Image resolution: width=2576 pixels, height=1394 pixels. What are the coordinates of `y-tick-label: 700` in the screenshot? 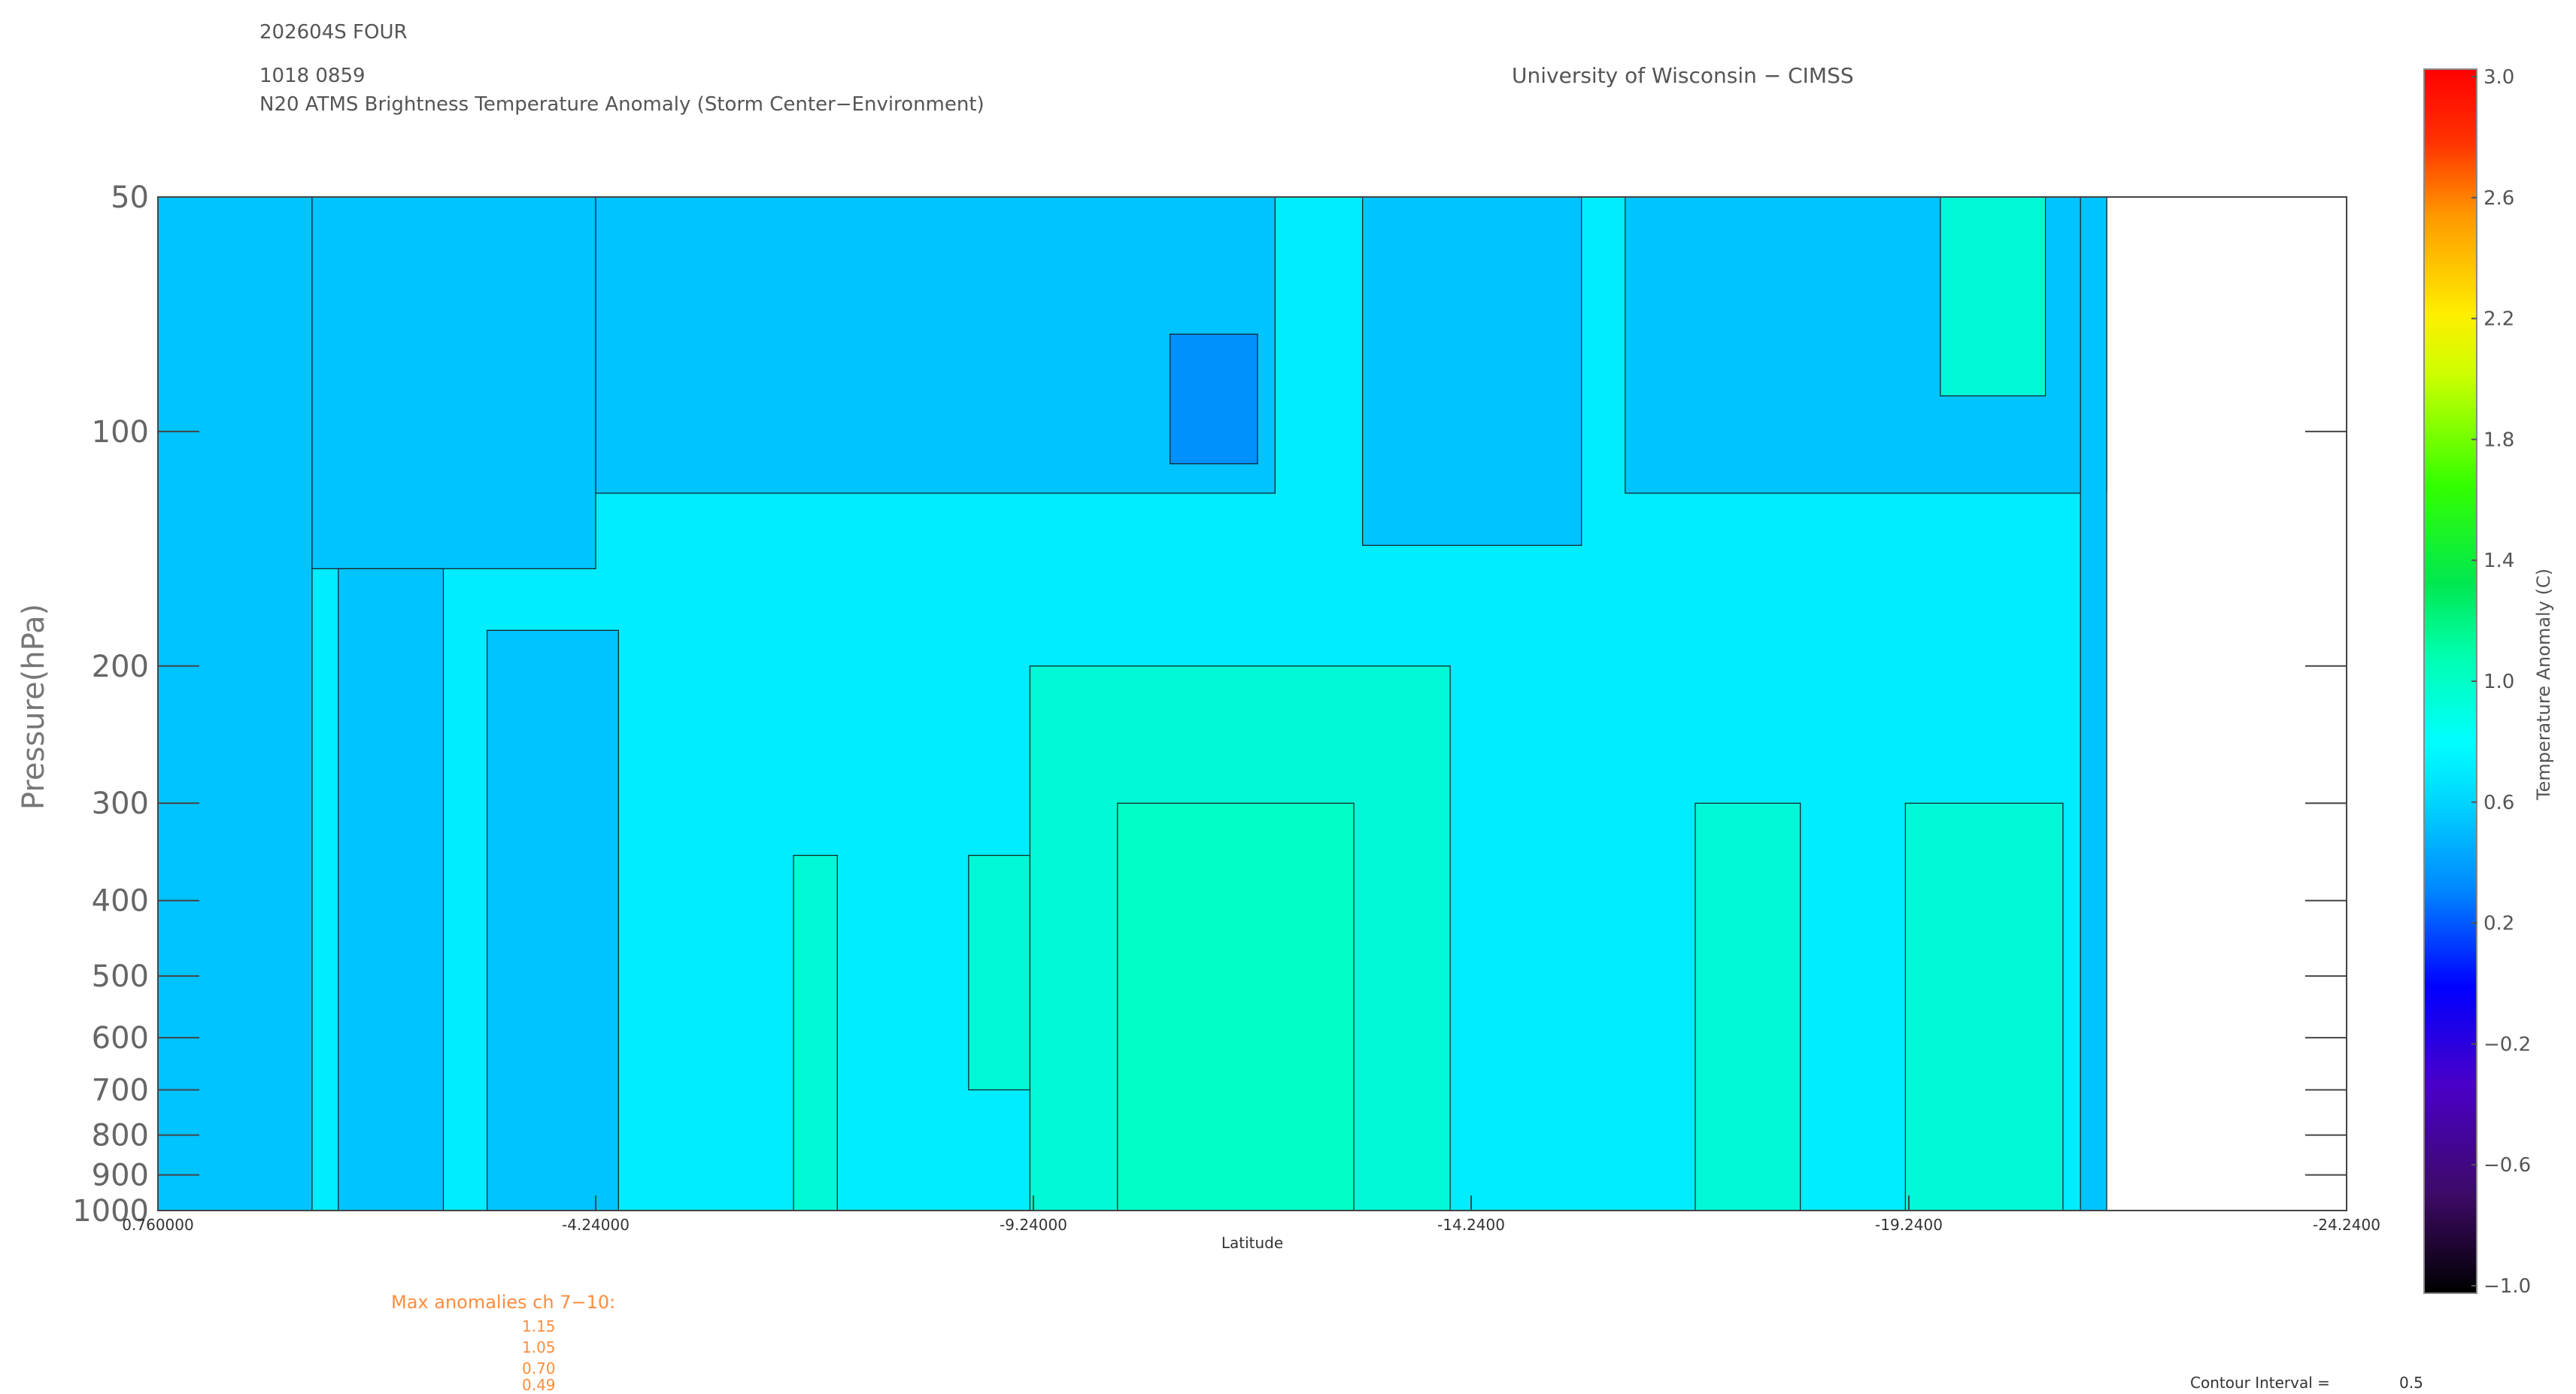 It's located at (120, 1091).